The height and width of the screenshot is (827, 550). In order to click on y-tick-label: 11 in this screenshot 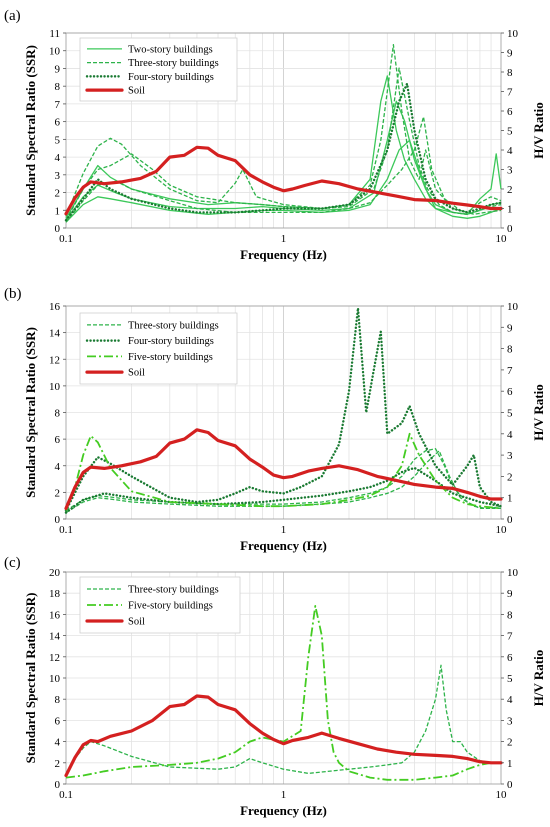, I will do `click(54, 34)`.